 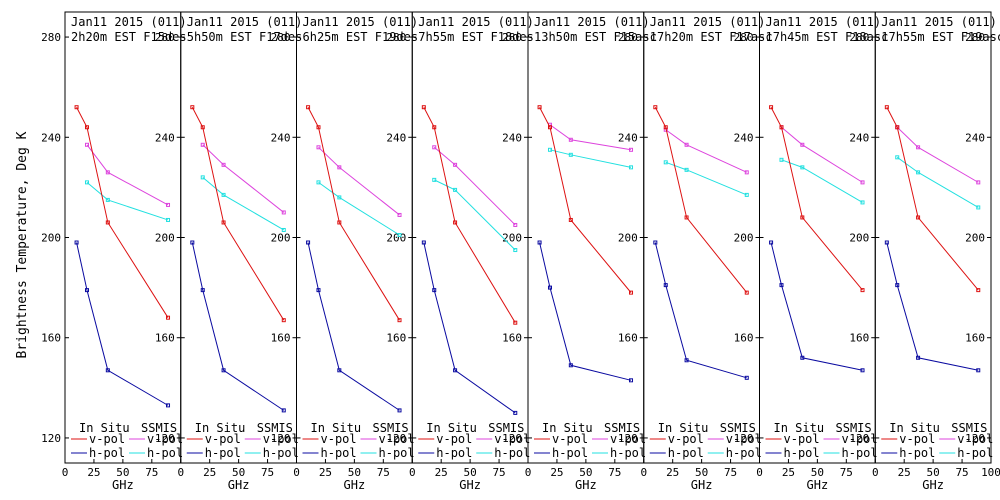 I want to click on y-axis-label: Brightness Temperature, Deg K, so click(x=22, y=244).